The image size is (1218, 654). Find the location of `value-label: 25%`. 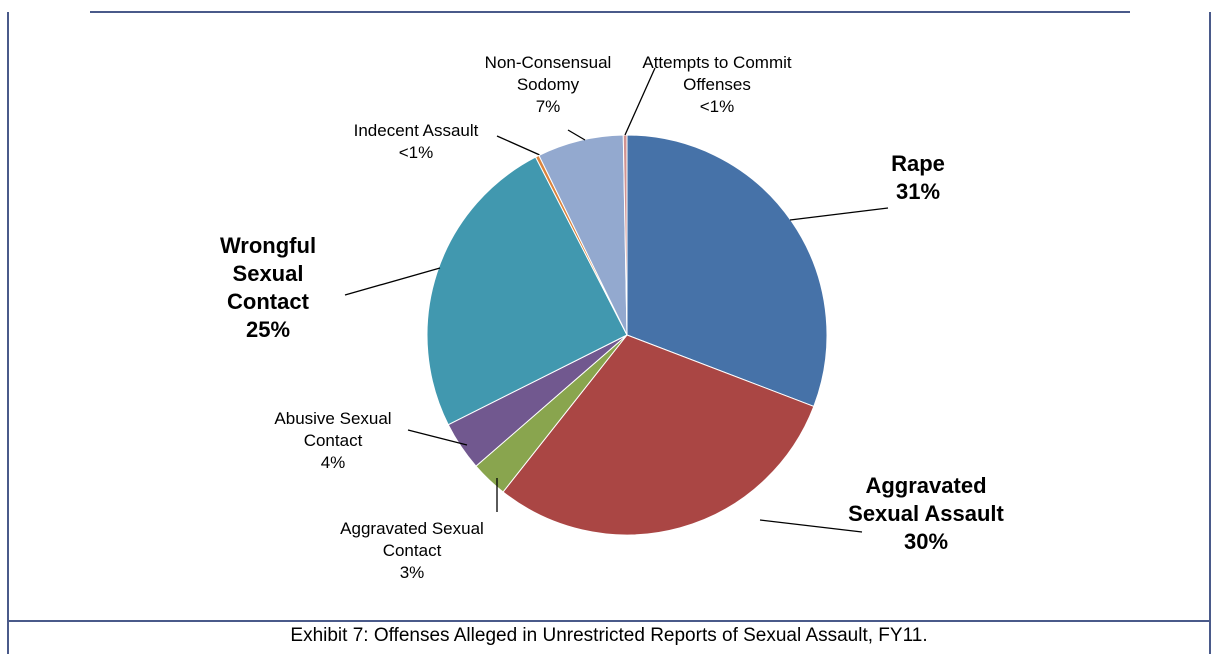

value-label: 25% is located at coordinates (268, 329).